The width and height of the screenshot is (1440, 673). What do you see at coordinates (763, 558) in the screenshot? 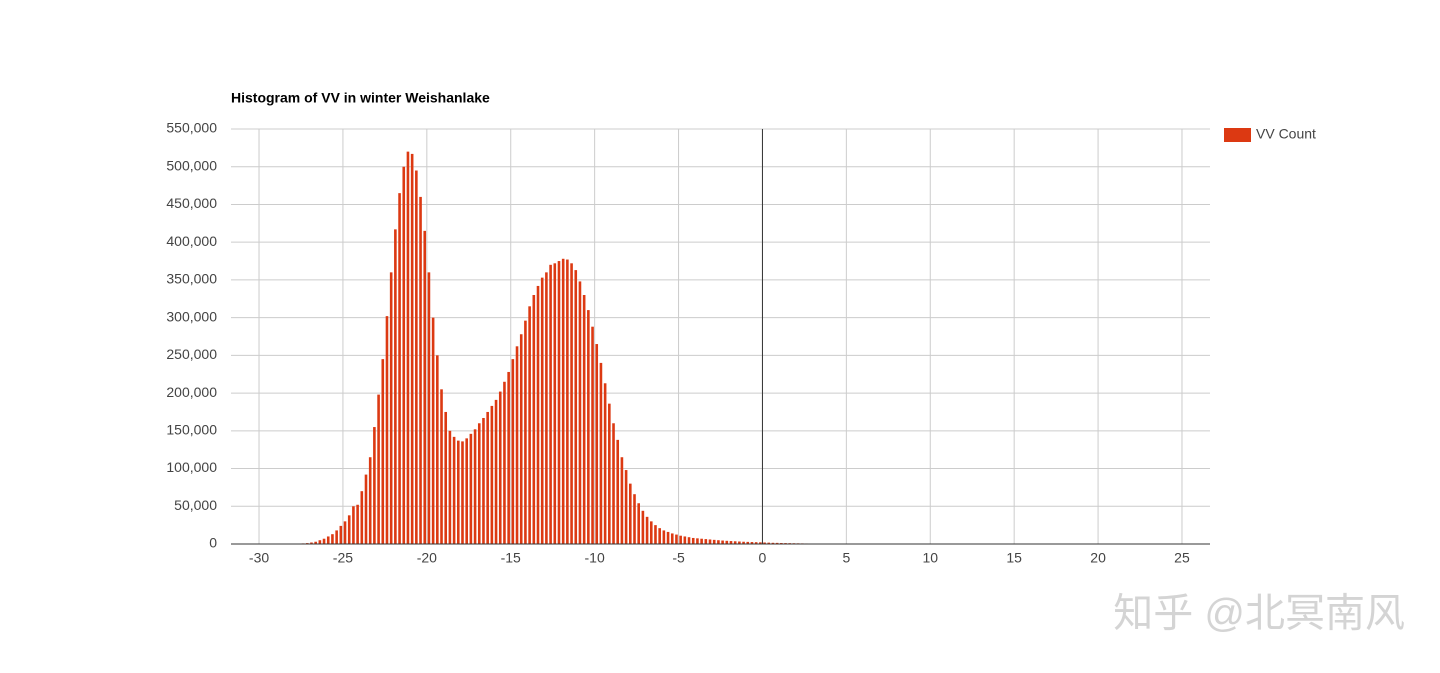
I see `x-tick-label: 0` at bounding box center [763, 558].